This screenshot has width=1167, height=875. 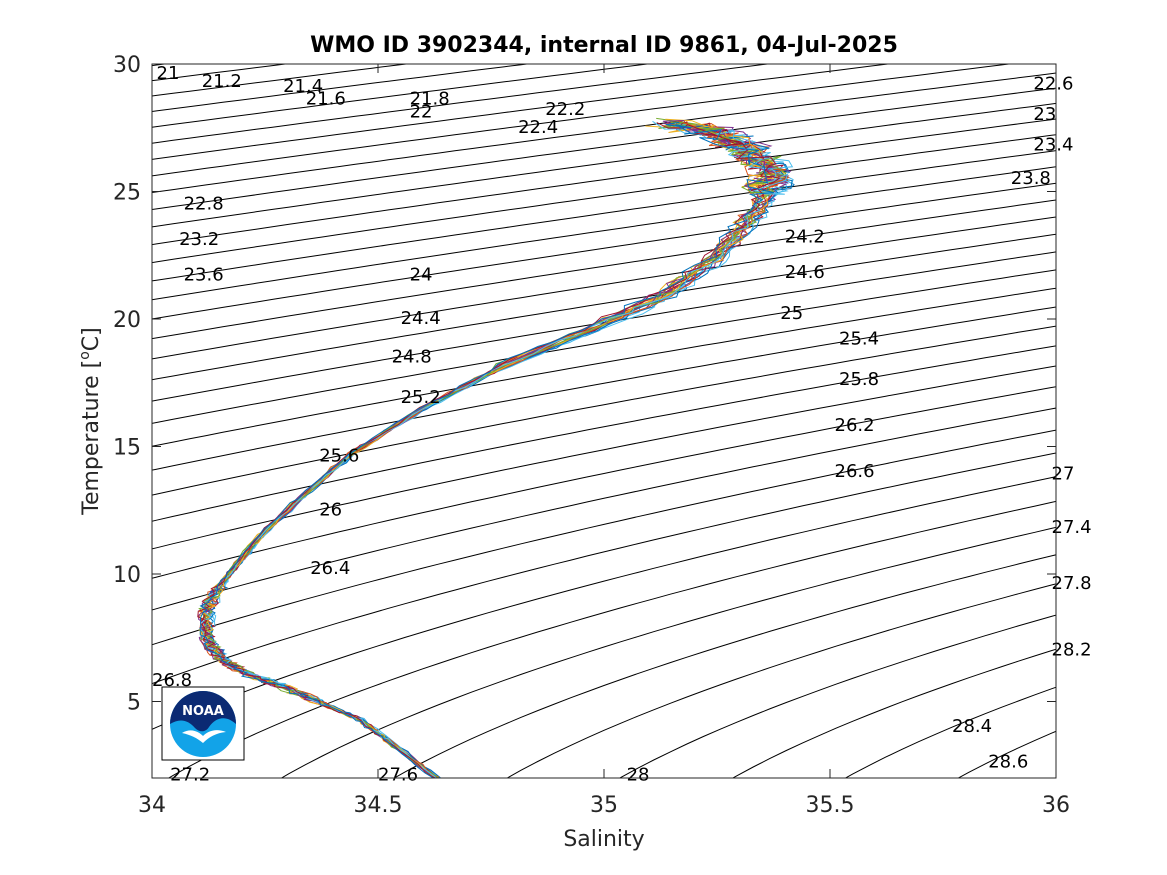 What do you see at coordinates (91, 438) in the screenshot?
I see `y-axis-label-prefix: Temperature [` at bounding box center [91, 438].